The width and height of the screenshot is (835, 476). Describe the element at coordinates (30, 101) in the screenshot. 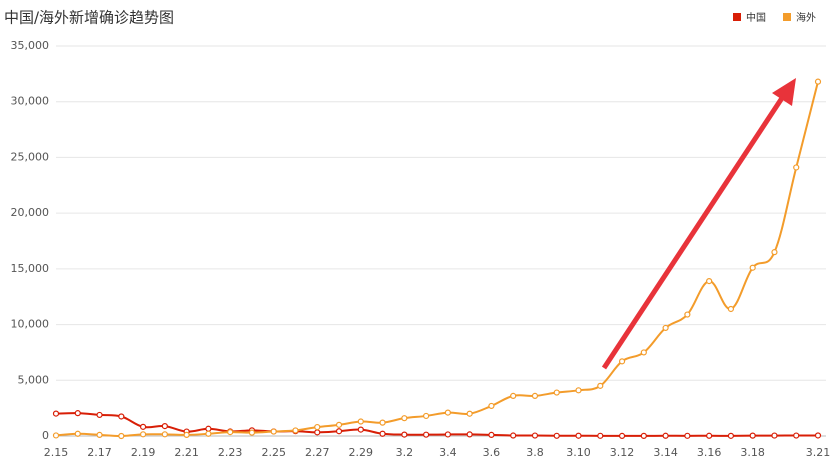

I see `y-tick-label: 30,000` at that location.